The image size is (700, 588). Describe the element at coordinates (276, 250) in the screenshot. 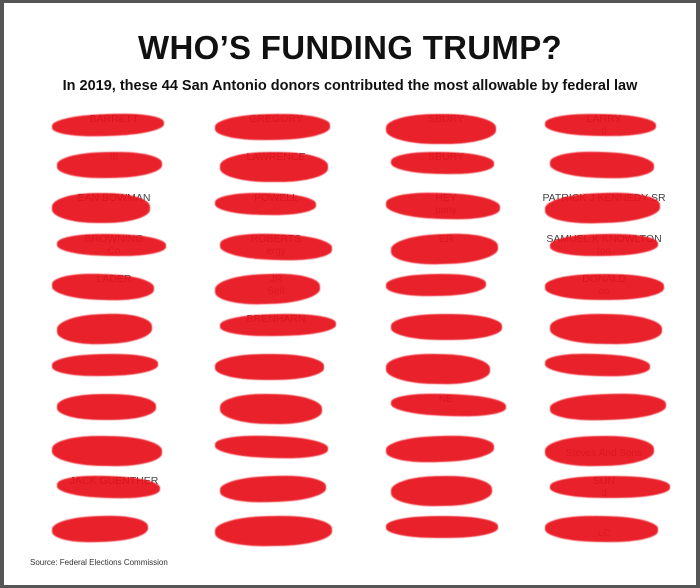

I see `donor-entry: ROBERTSergy` at that location.